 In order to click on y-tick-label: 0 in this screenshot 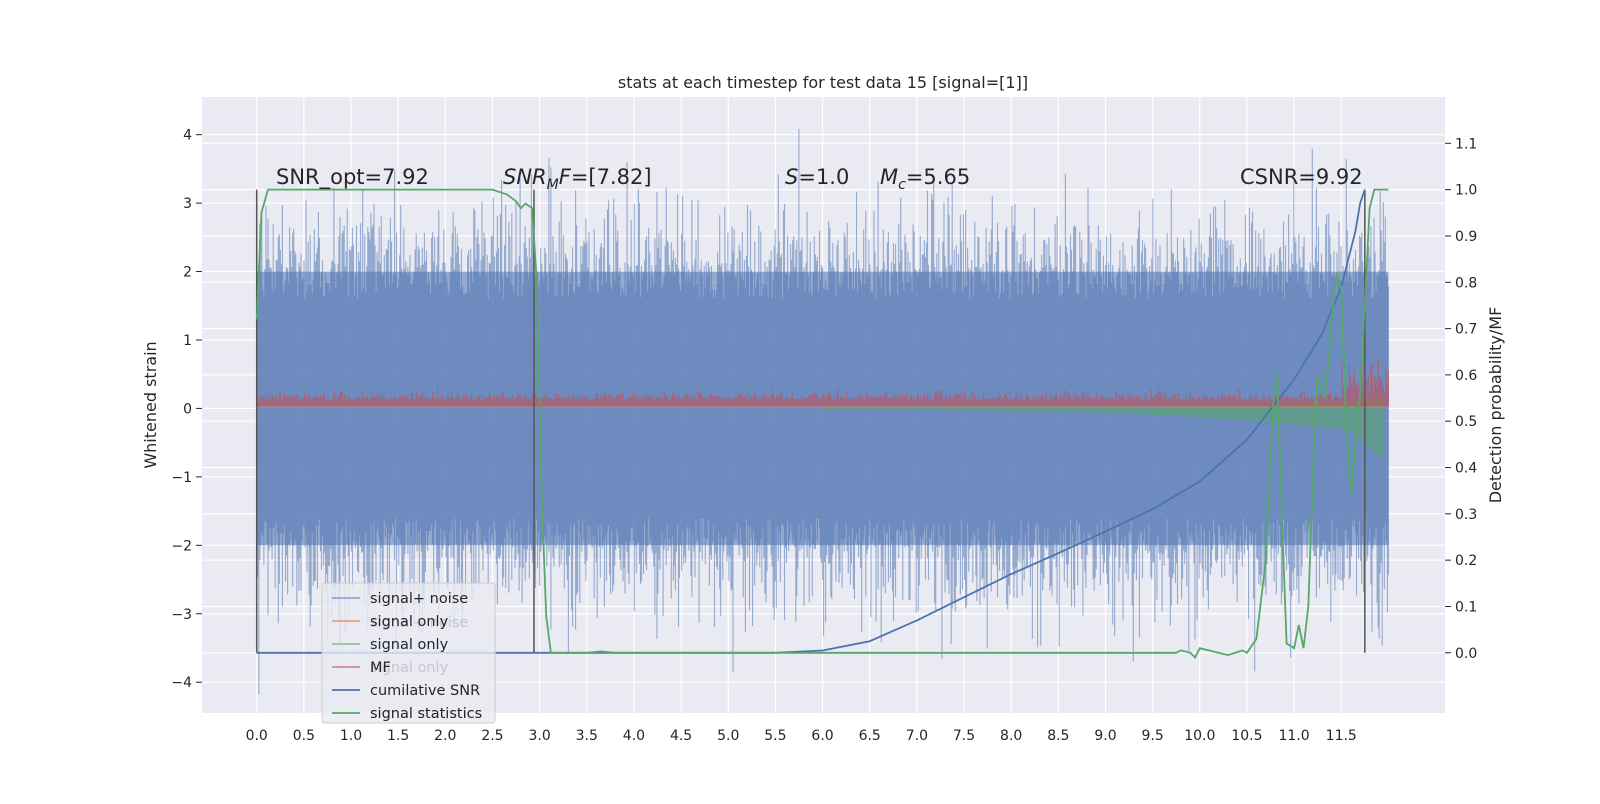, I will do `click(187, 409)`.